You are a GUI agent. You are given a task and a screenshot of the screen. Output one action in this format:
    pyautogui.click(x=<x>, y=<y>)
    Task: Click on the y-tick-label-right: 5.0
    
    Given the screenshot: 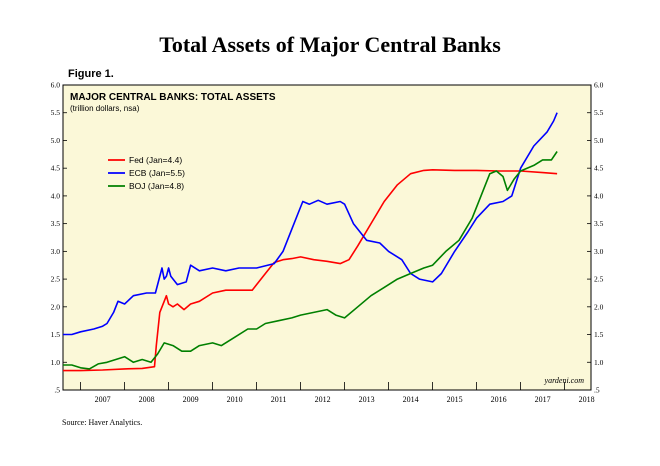 What is the action you would take?
    pyautogui.click(x=599, y=140)
    